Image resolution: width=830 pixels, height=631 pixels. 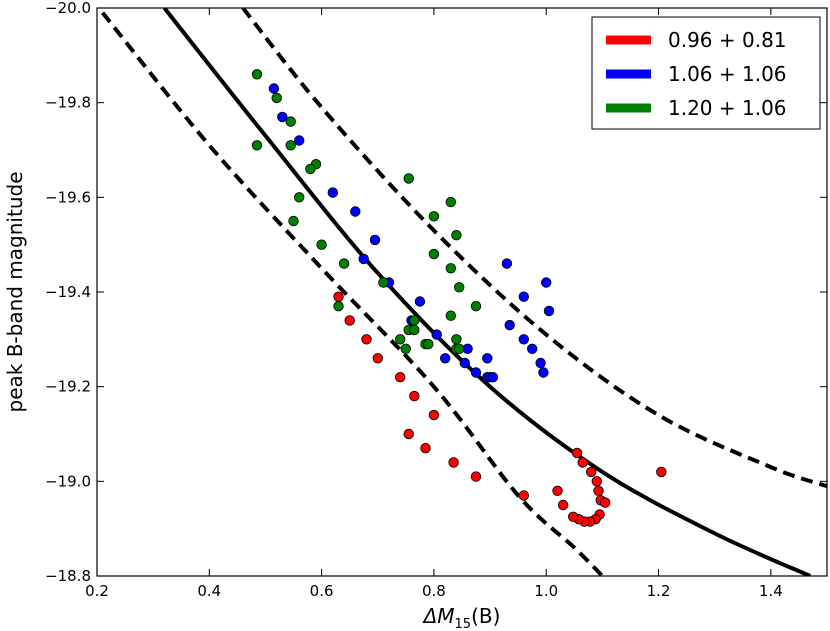 I want to click on y-tick-label-0: −20.0, so click(x=68, y=8).